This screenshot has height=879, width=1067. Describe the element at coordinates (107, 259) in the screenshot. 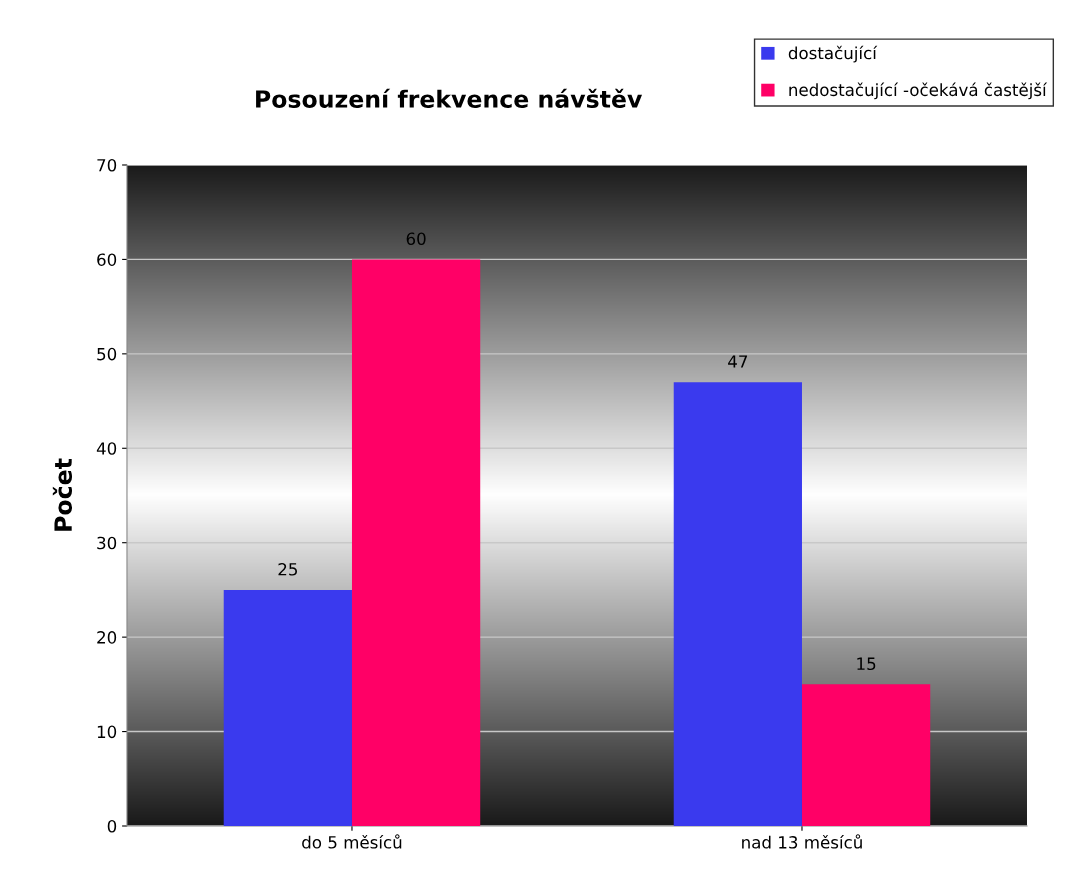

I see `y-tick-label: 60` at that location.